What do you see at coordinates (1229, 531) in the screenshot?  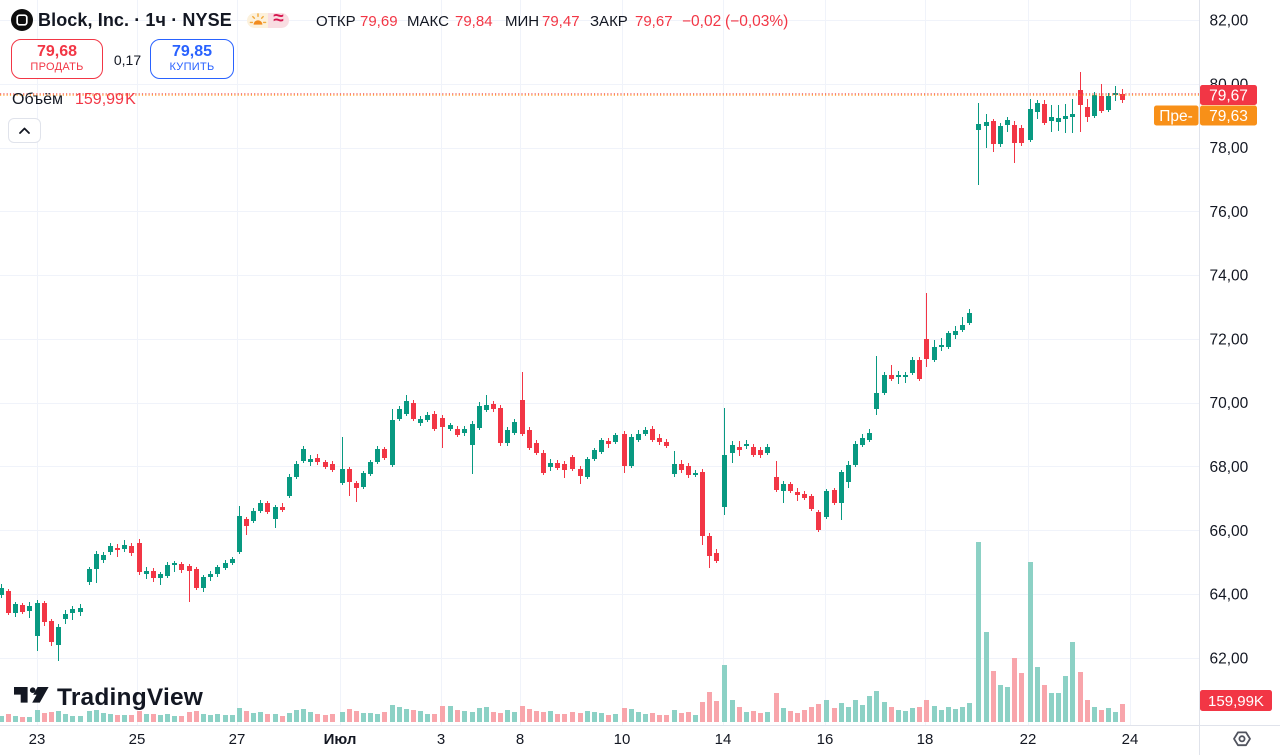 I see `svg-text: 66,00` at bounding box center [1229, 531].